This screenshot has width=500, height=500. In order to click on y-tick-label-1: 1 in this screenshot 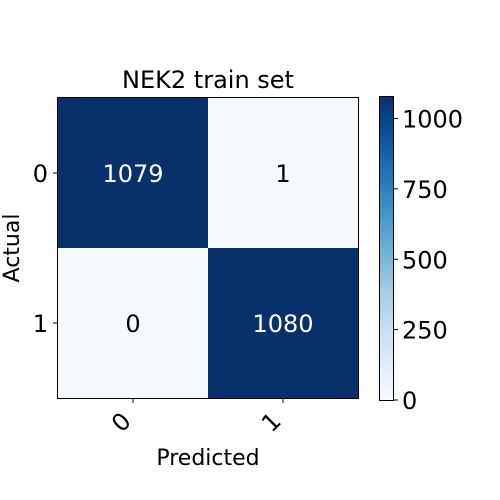, I will do `click(40, 324)`.